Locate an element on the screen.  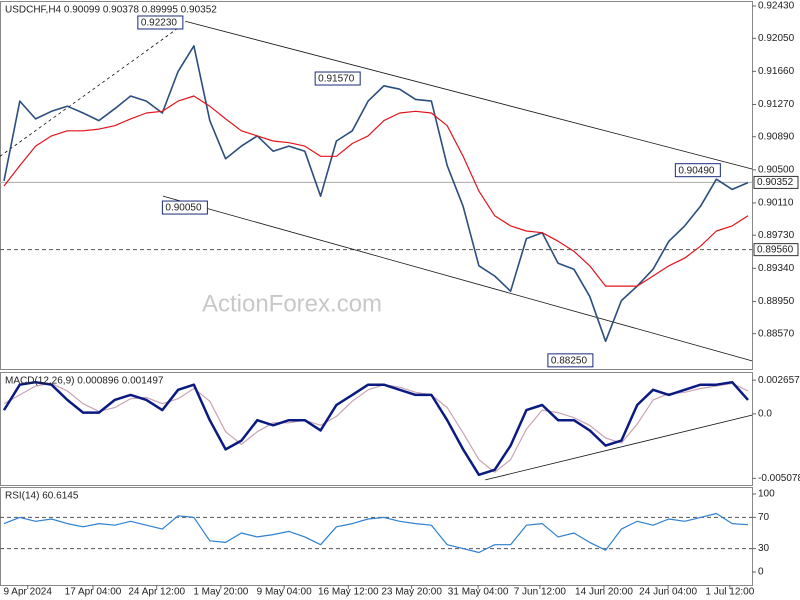
annotation-label: 0.92230 is located at coordinates (159, 23).